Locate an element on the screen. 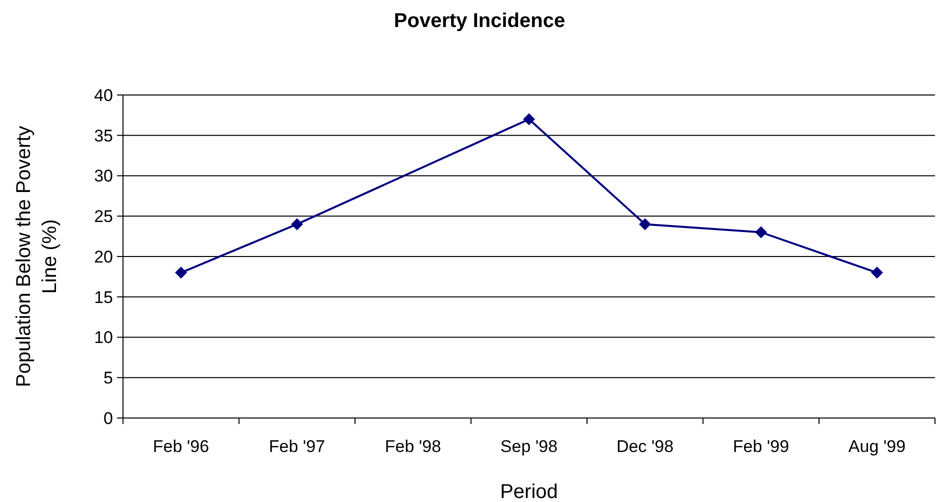 The height and width of the screenshot is (502, 939). y-tick-label: 40 is located at coordinates (103, 95).